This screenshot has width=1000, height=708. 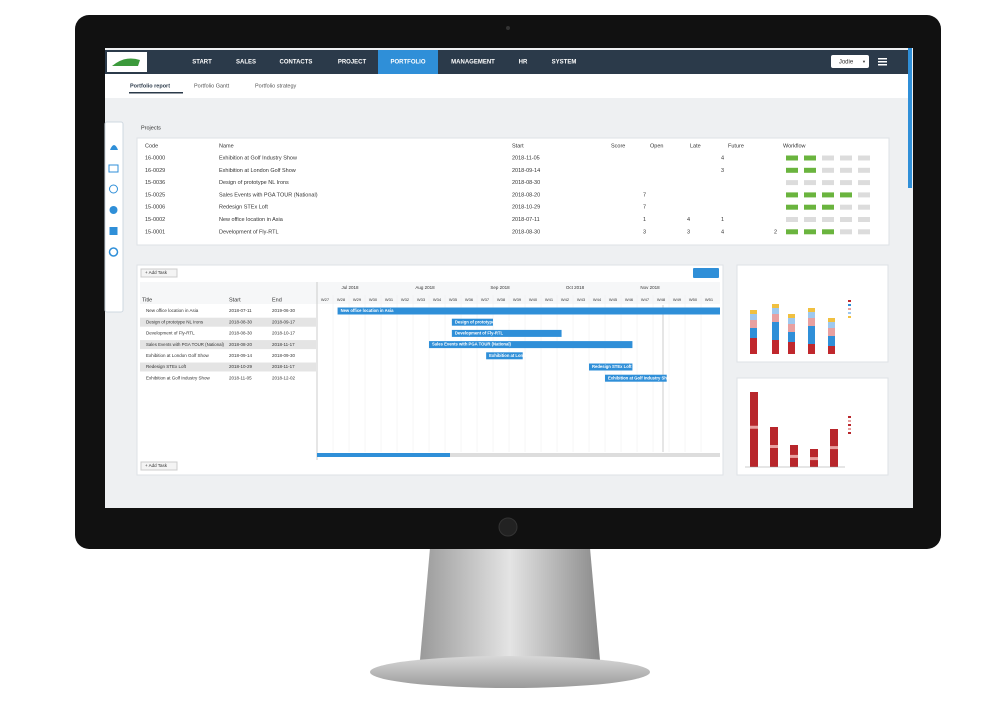 What do you see at coordinates (155, 195) in the screenshot?
I see `cell: 15-0025` at bounding box center [155, 195].